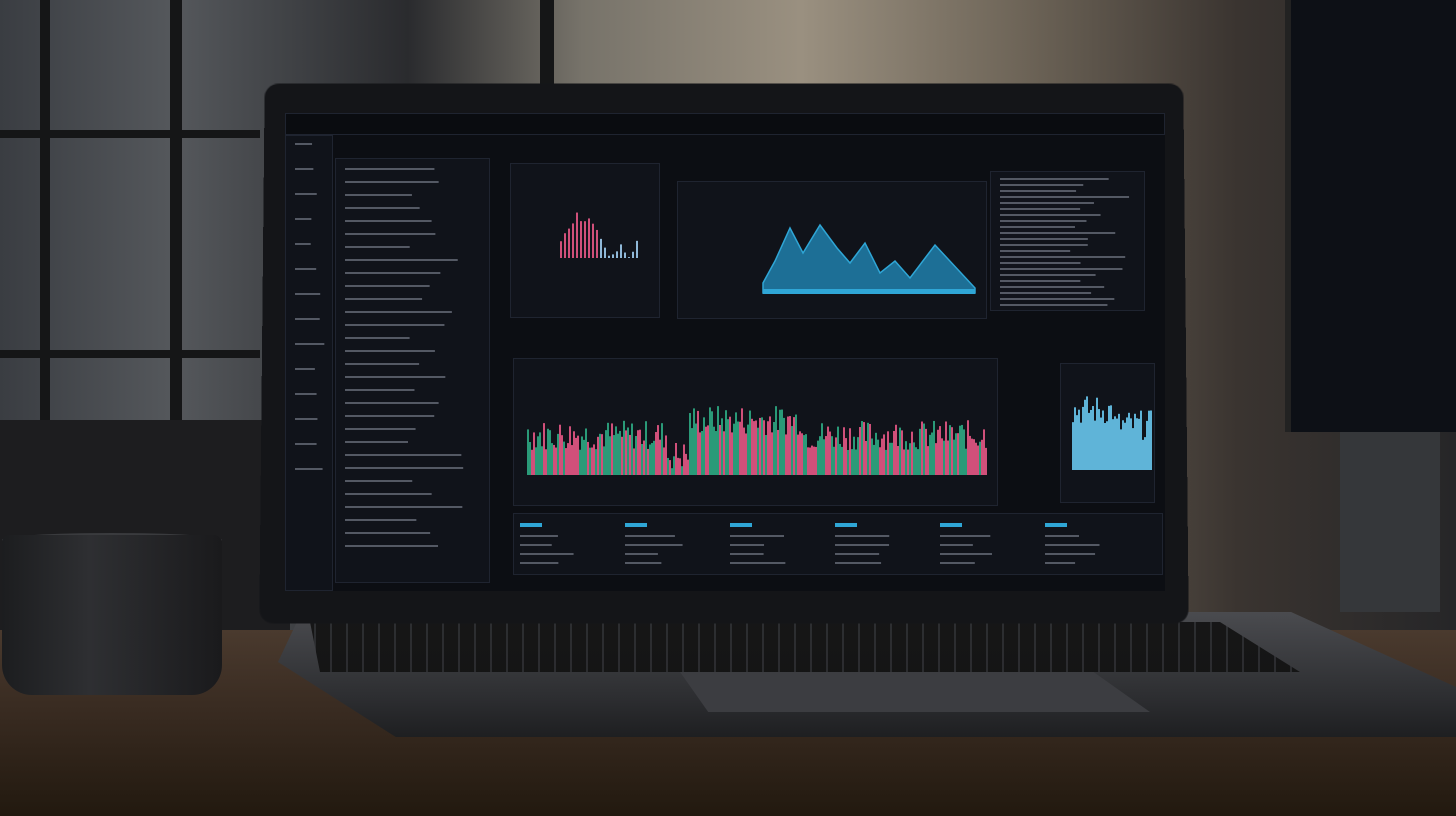 The height and width of the screenshot is (816, 1456). I want to click on sidebar, so click(309, 363).